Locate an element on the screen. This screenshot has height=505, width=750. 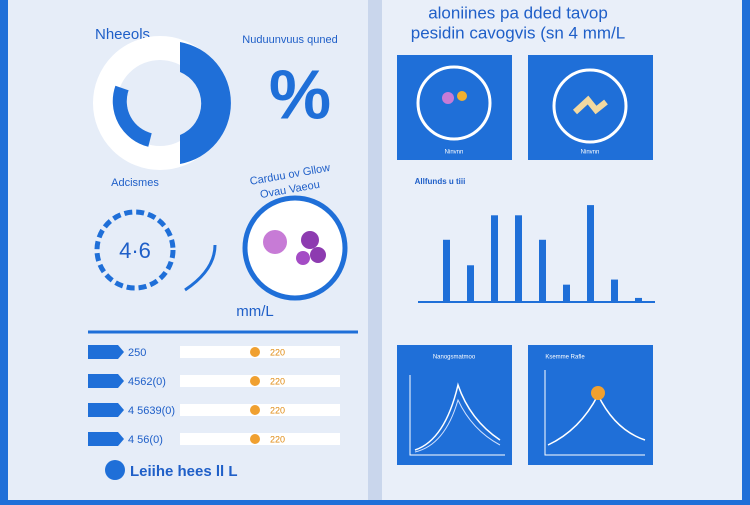
icon-panel is located at coordinates (454, 107).